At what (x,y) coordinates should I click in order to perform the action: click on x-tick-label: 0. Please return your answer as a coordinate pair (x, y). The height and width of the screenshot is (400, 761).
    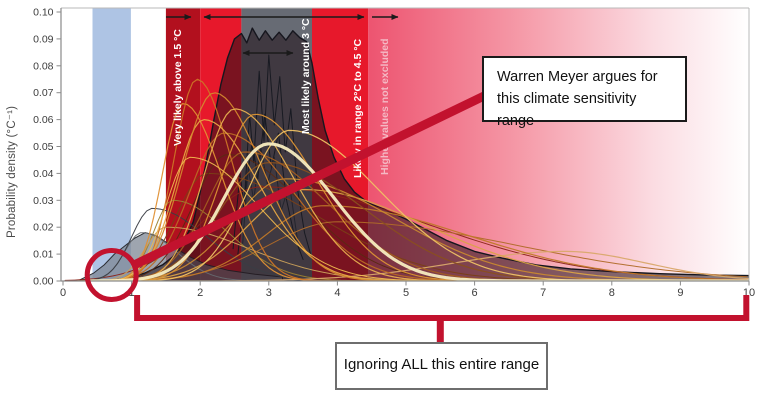
    Looking at the image, I should click on (63, 293).